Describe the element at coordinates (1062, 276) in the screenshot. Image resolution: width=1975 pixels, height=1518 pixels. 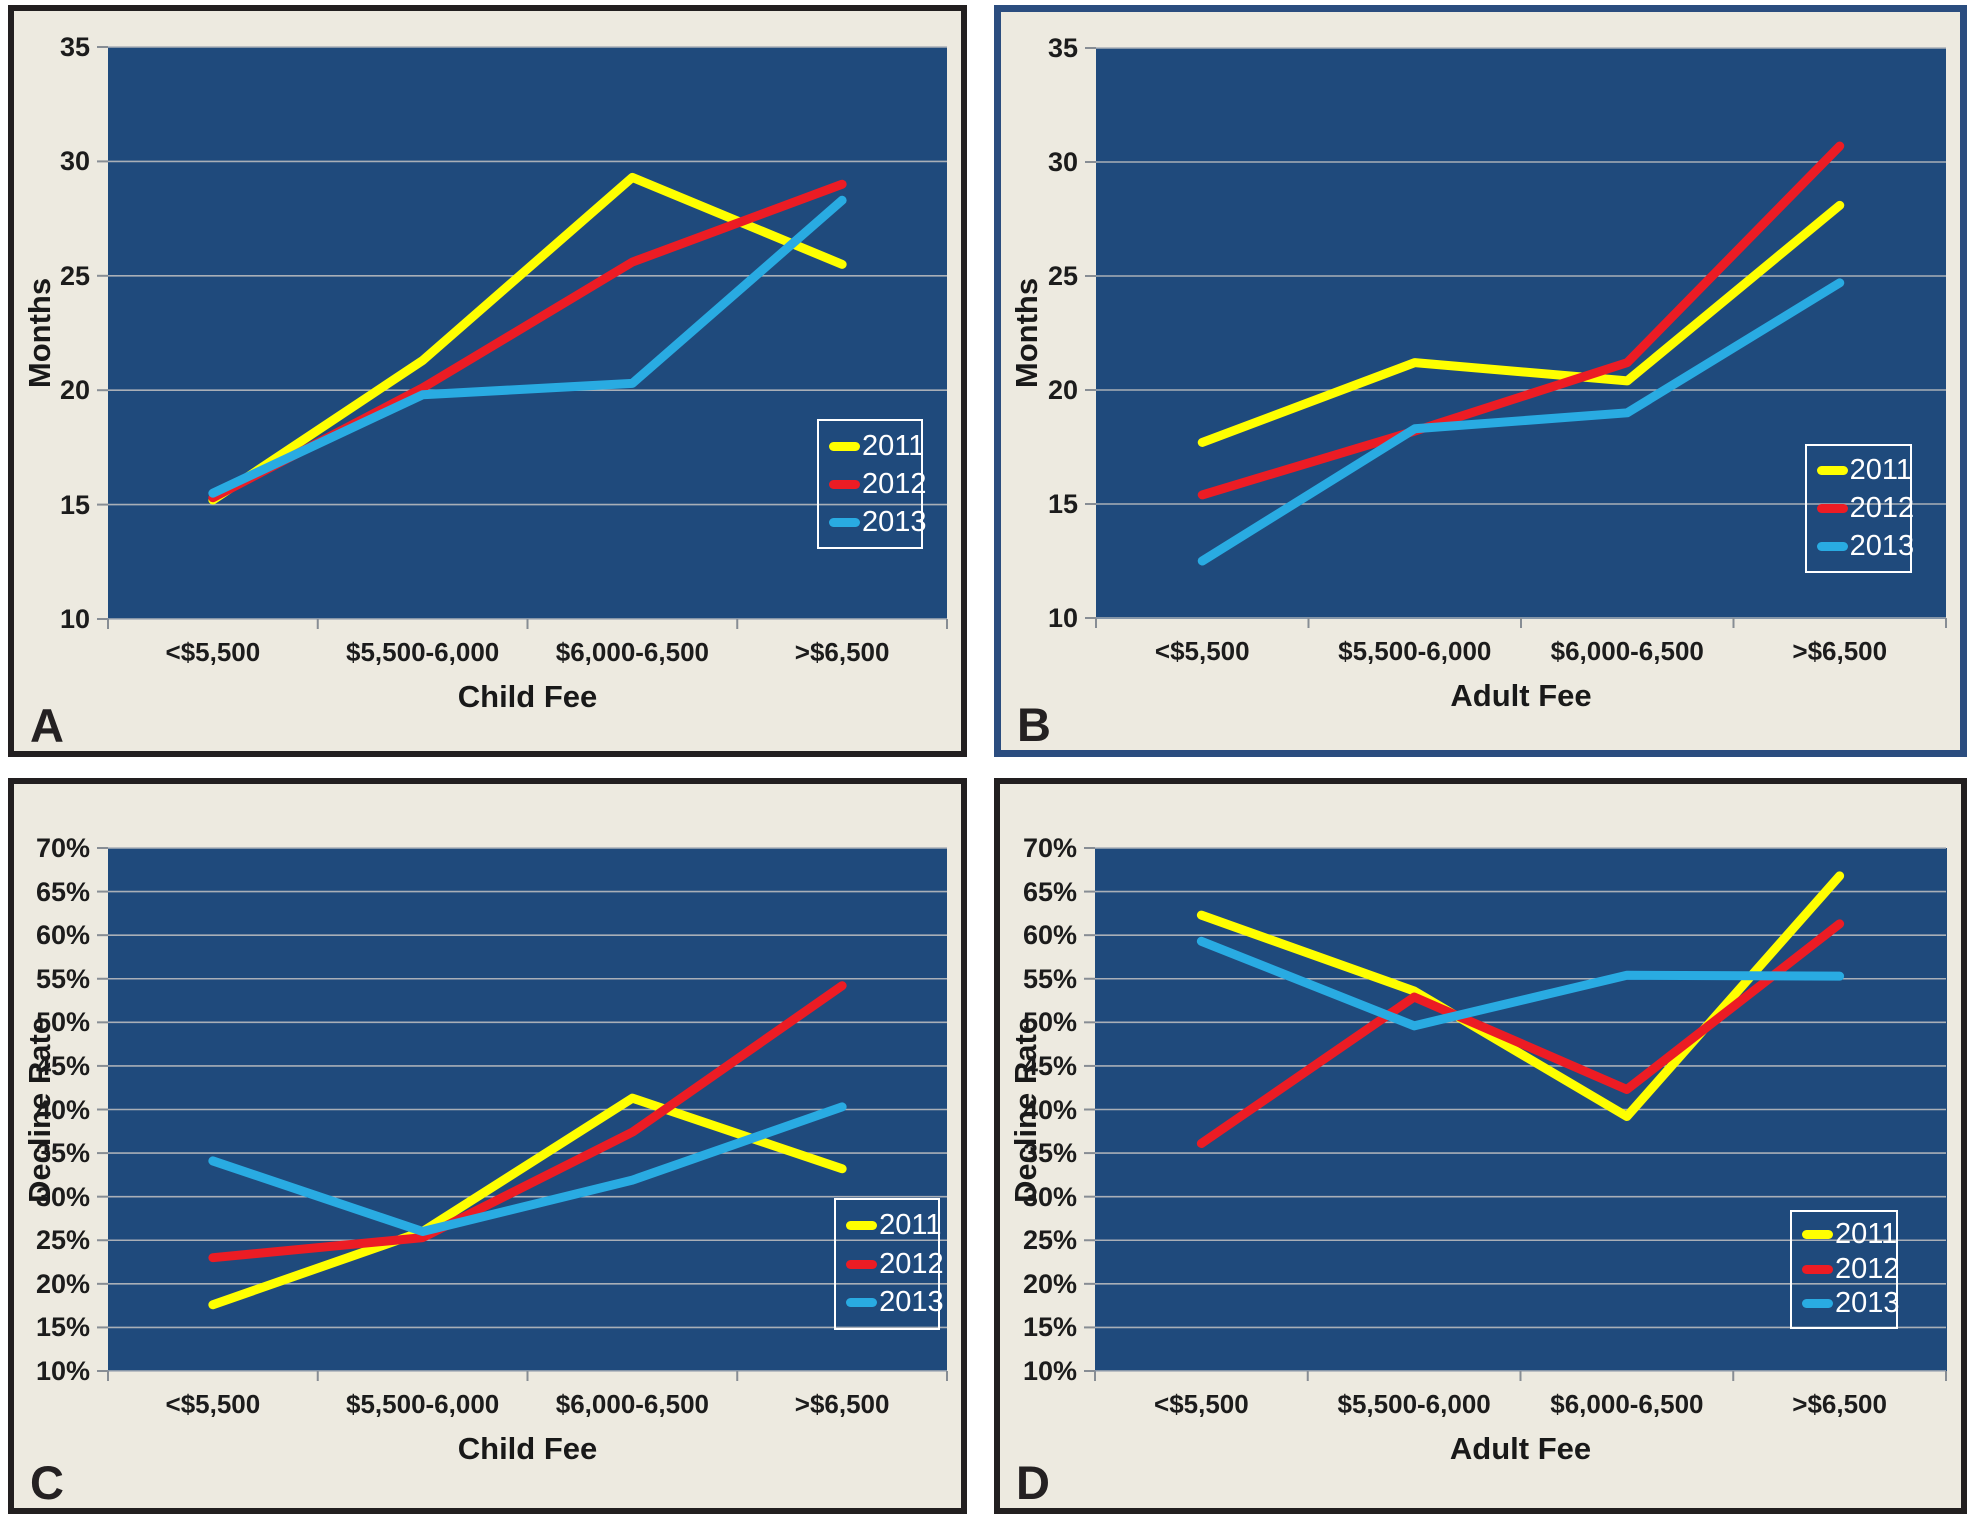
I see `y-tick-label: 25` at that location.